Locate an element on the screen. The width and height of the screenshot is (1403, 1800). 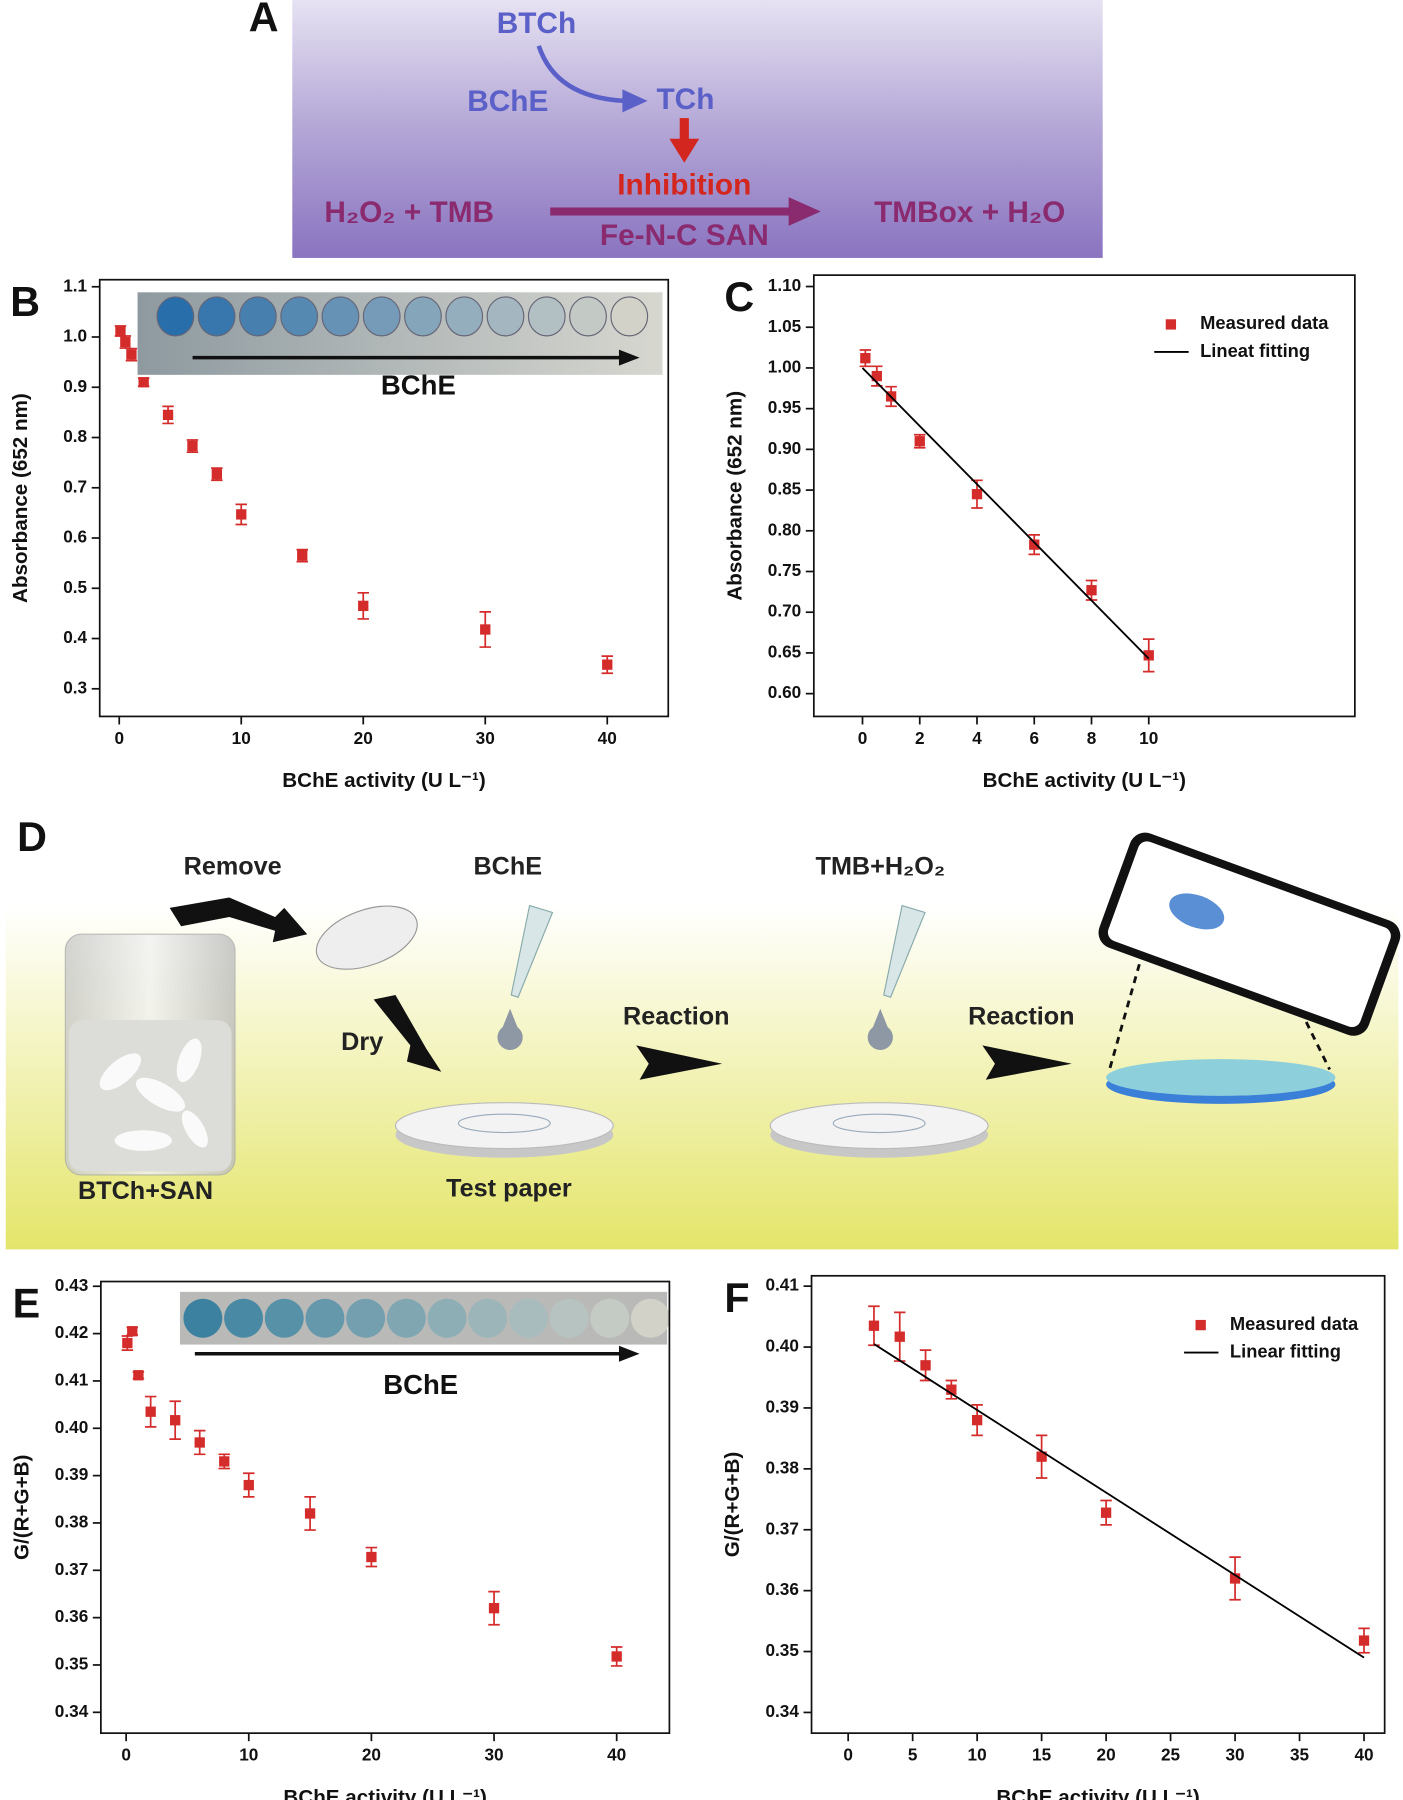
product: TCh is located at coordinates (685, 99).